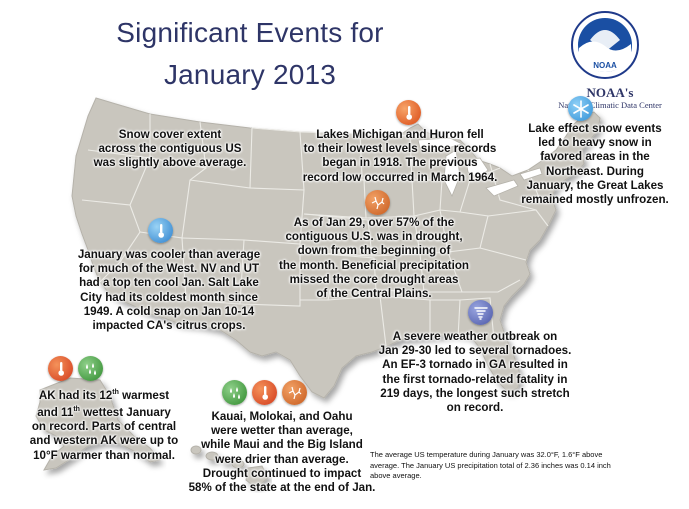 Image resolution: width=689 pixels, height=509 pixels. What do you see at coordinates (480, 312) in the screenshot?
I see `tornado-icon` at bounding box center [480, 312].